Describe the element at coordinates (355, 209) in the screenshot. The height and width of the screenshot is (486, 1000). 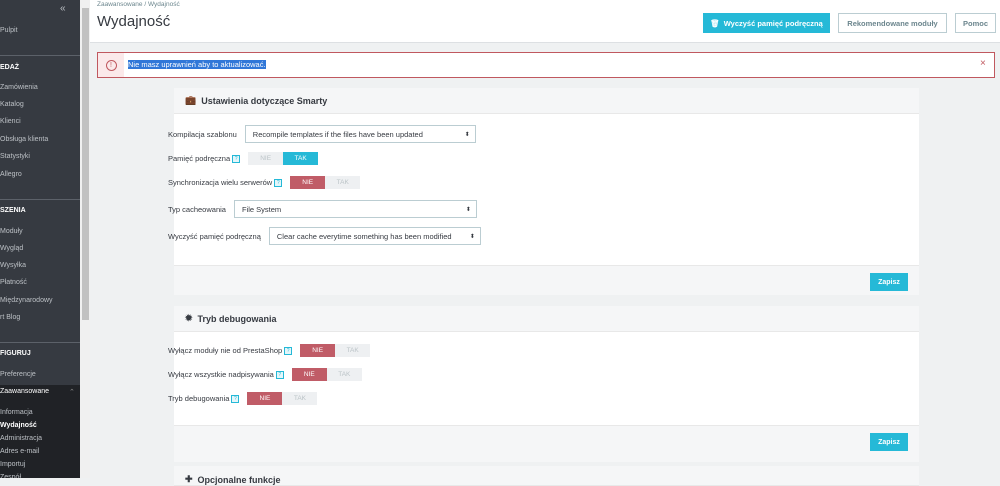
I see `cache-type-select: File System ⬍` at that location.